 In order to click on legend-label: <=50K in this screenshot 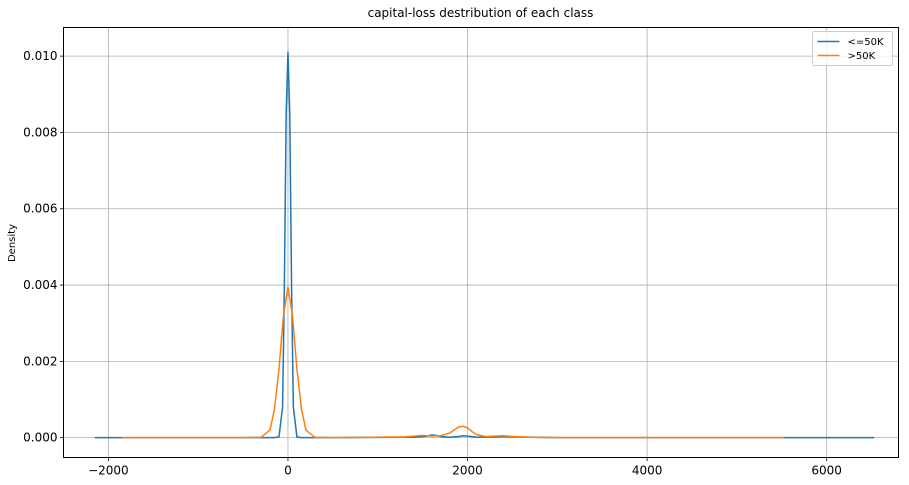, I will do `click(866, 42)`.